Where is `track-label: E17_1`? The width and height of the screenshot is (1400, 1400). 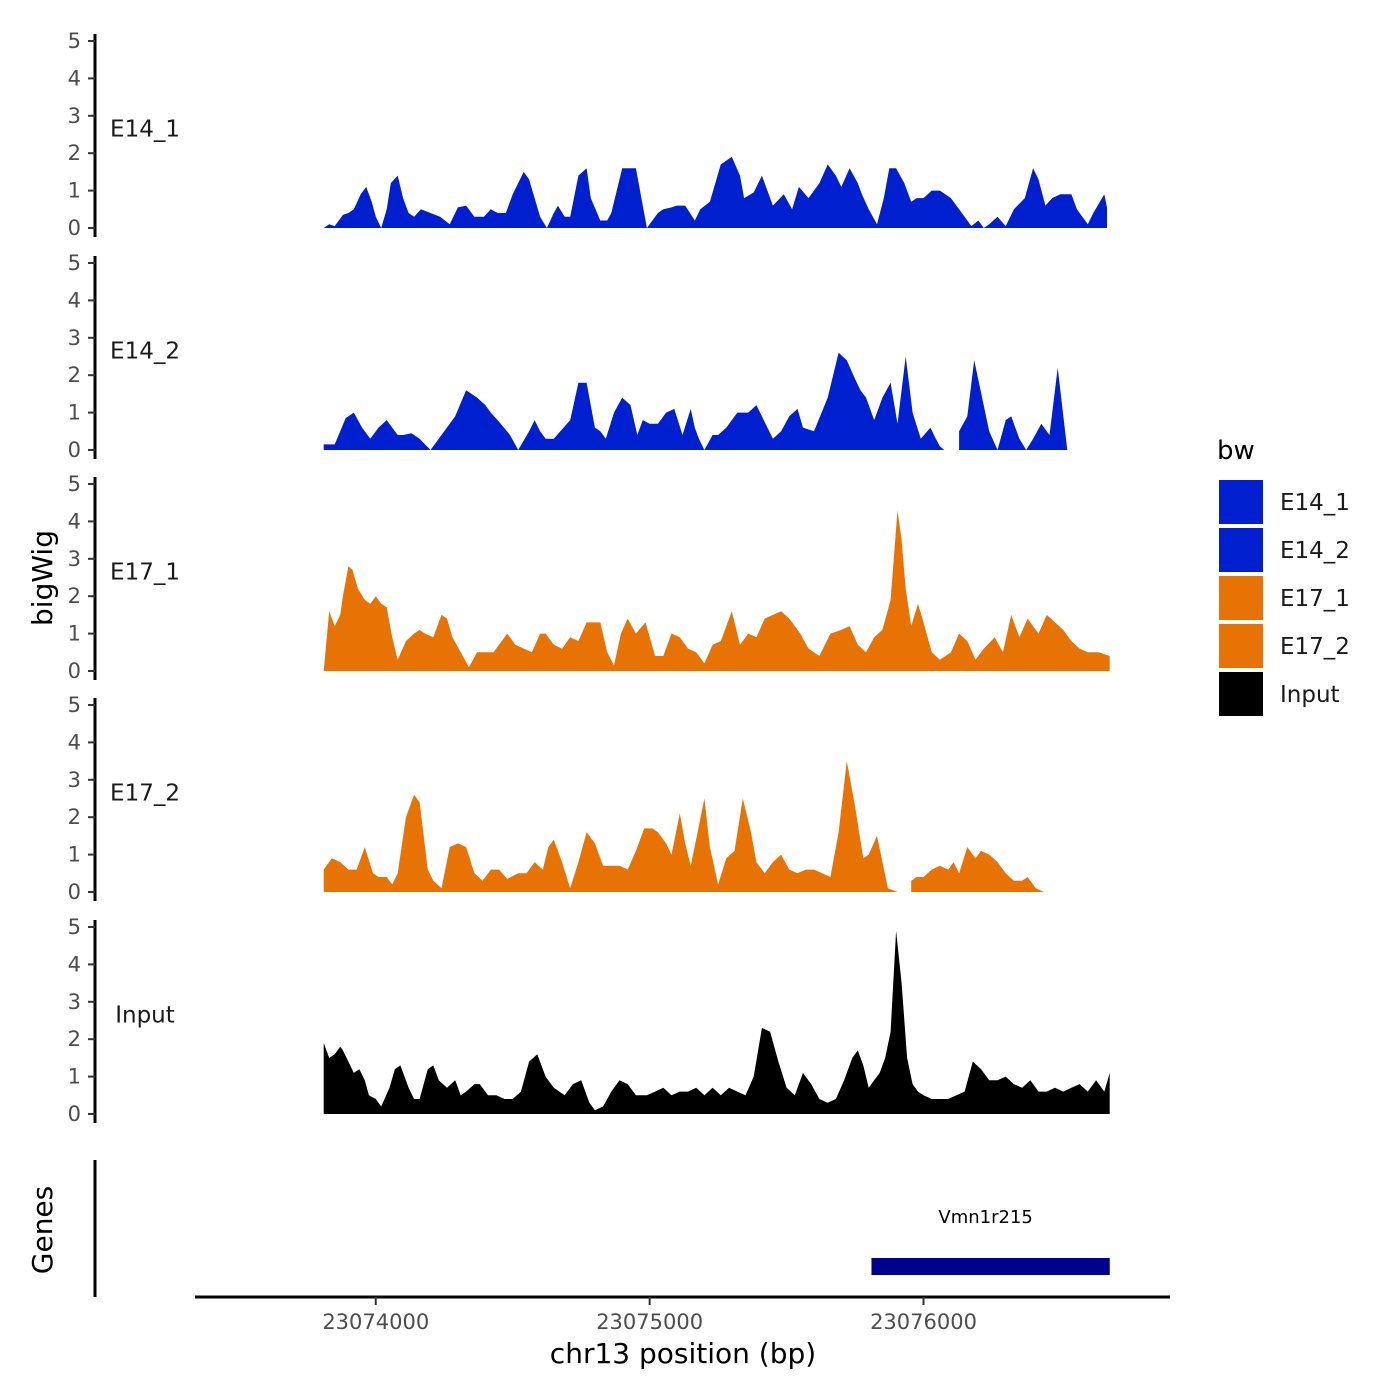
track-label: E17_1 is located at coordinates (145, 572).